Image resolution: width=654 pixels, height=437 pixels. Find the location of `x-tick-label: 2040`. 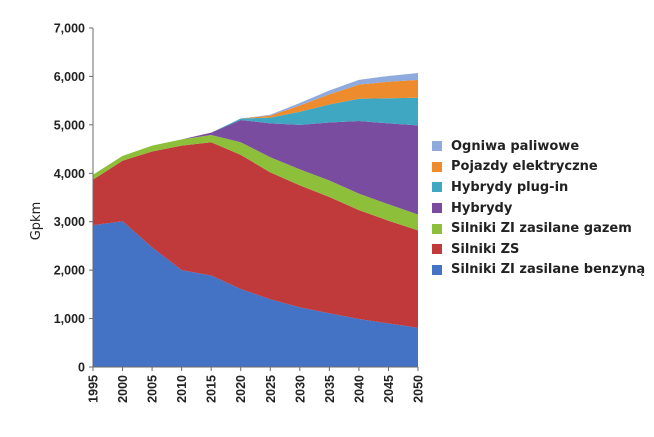

x-tick-label: 2040 is located at coordinates (359, 389).